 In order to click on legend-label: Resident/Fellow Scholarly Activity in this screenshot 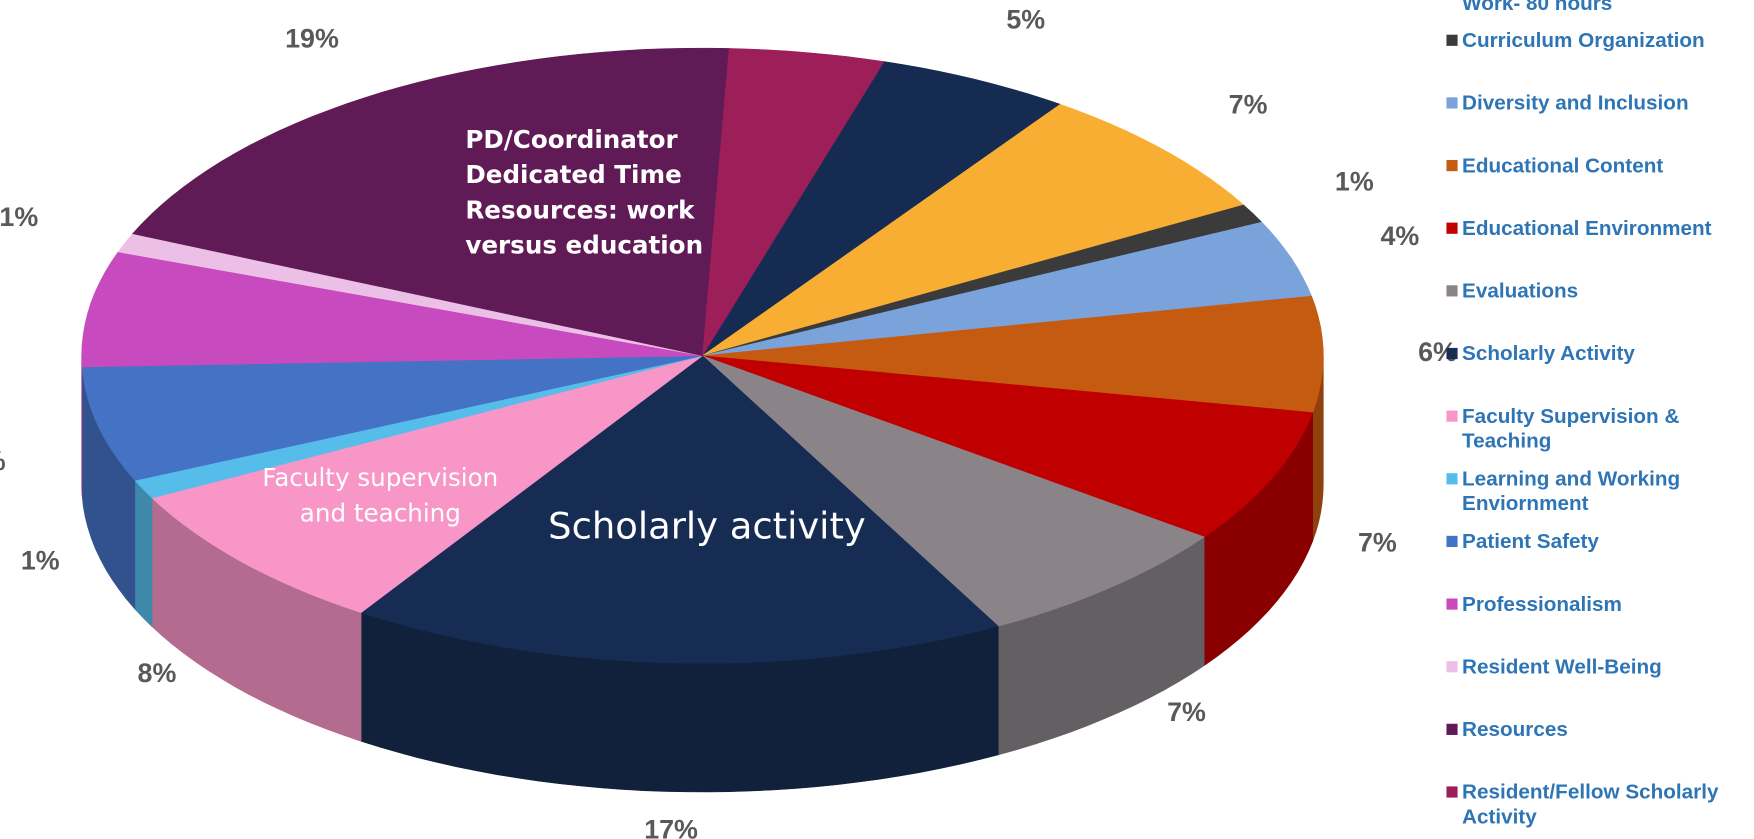, I will do `click(1590, 803)`.